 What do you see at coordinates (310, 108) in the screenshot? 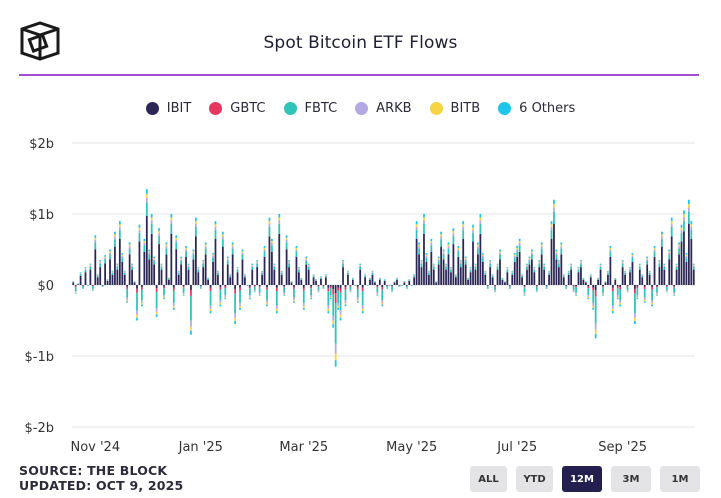
I see `legend-item-fbtc: FBTC` at bounding box center [310, 108].